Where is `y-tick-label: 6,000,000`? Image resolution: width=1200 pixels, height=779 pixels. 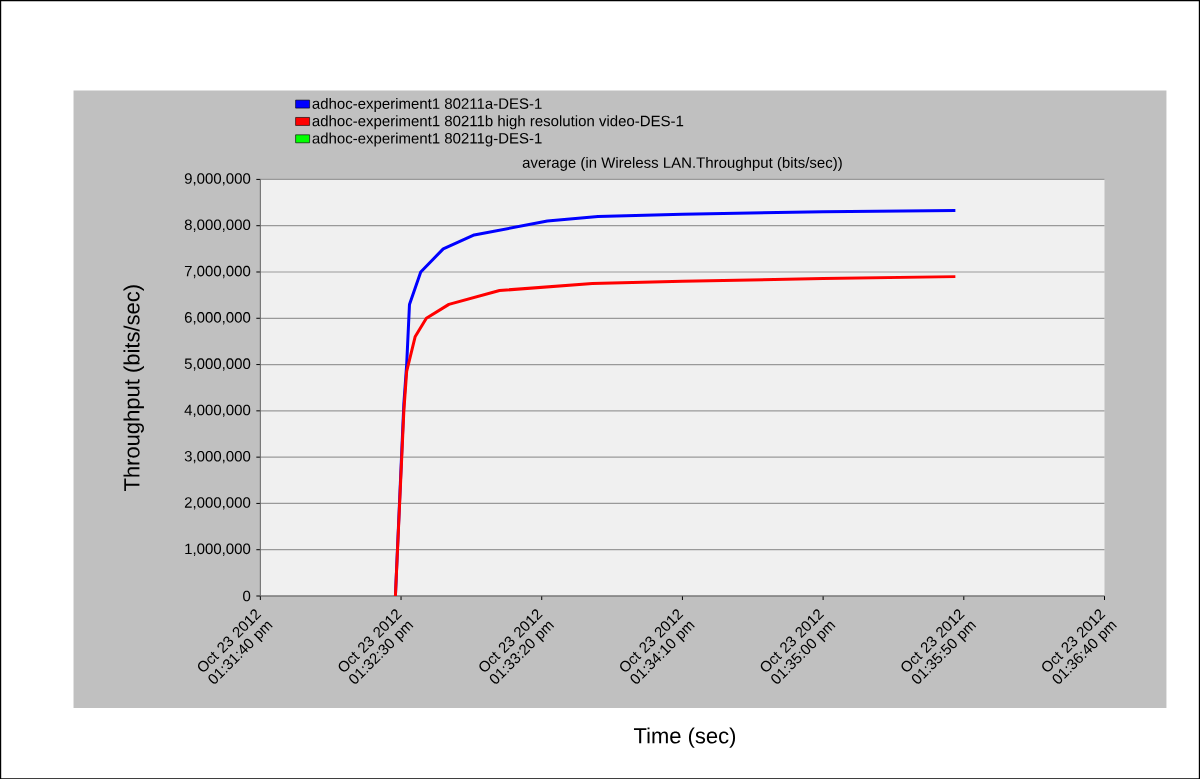 y-tick-label: 6,000,000 is located at coordinates (217, 318).